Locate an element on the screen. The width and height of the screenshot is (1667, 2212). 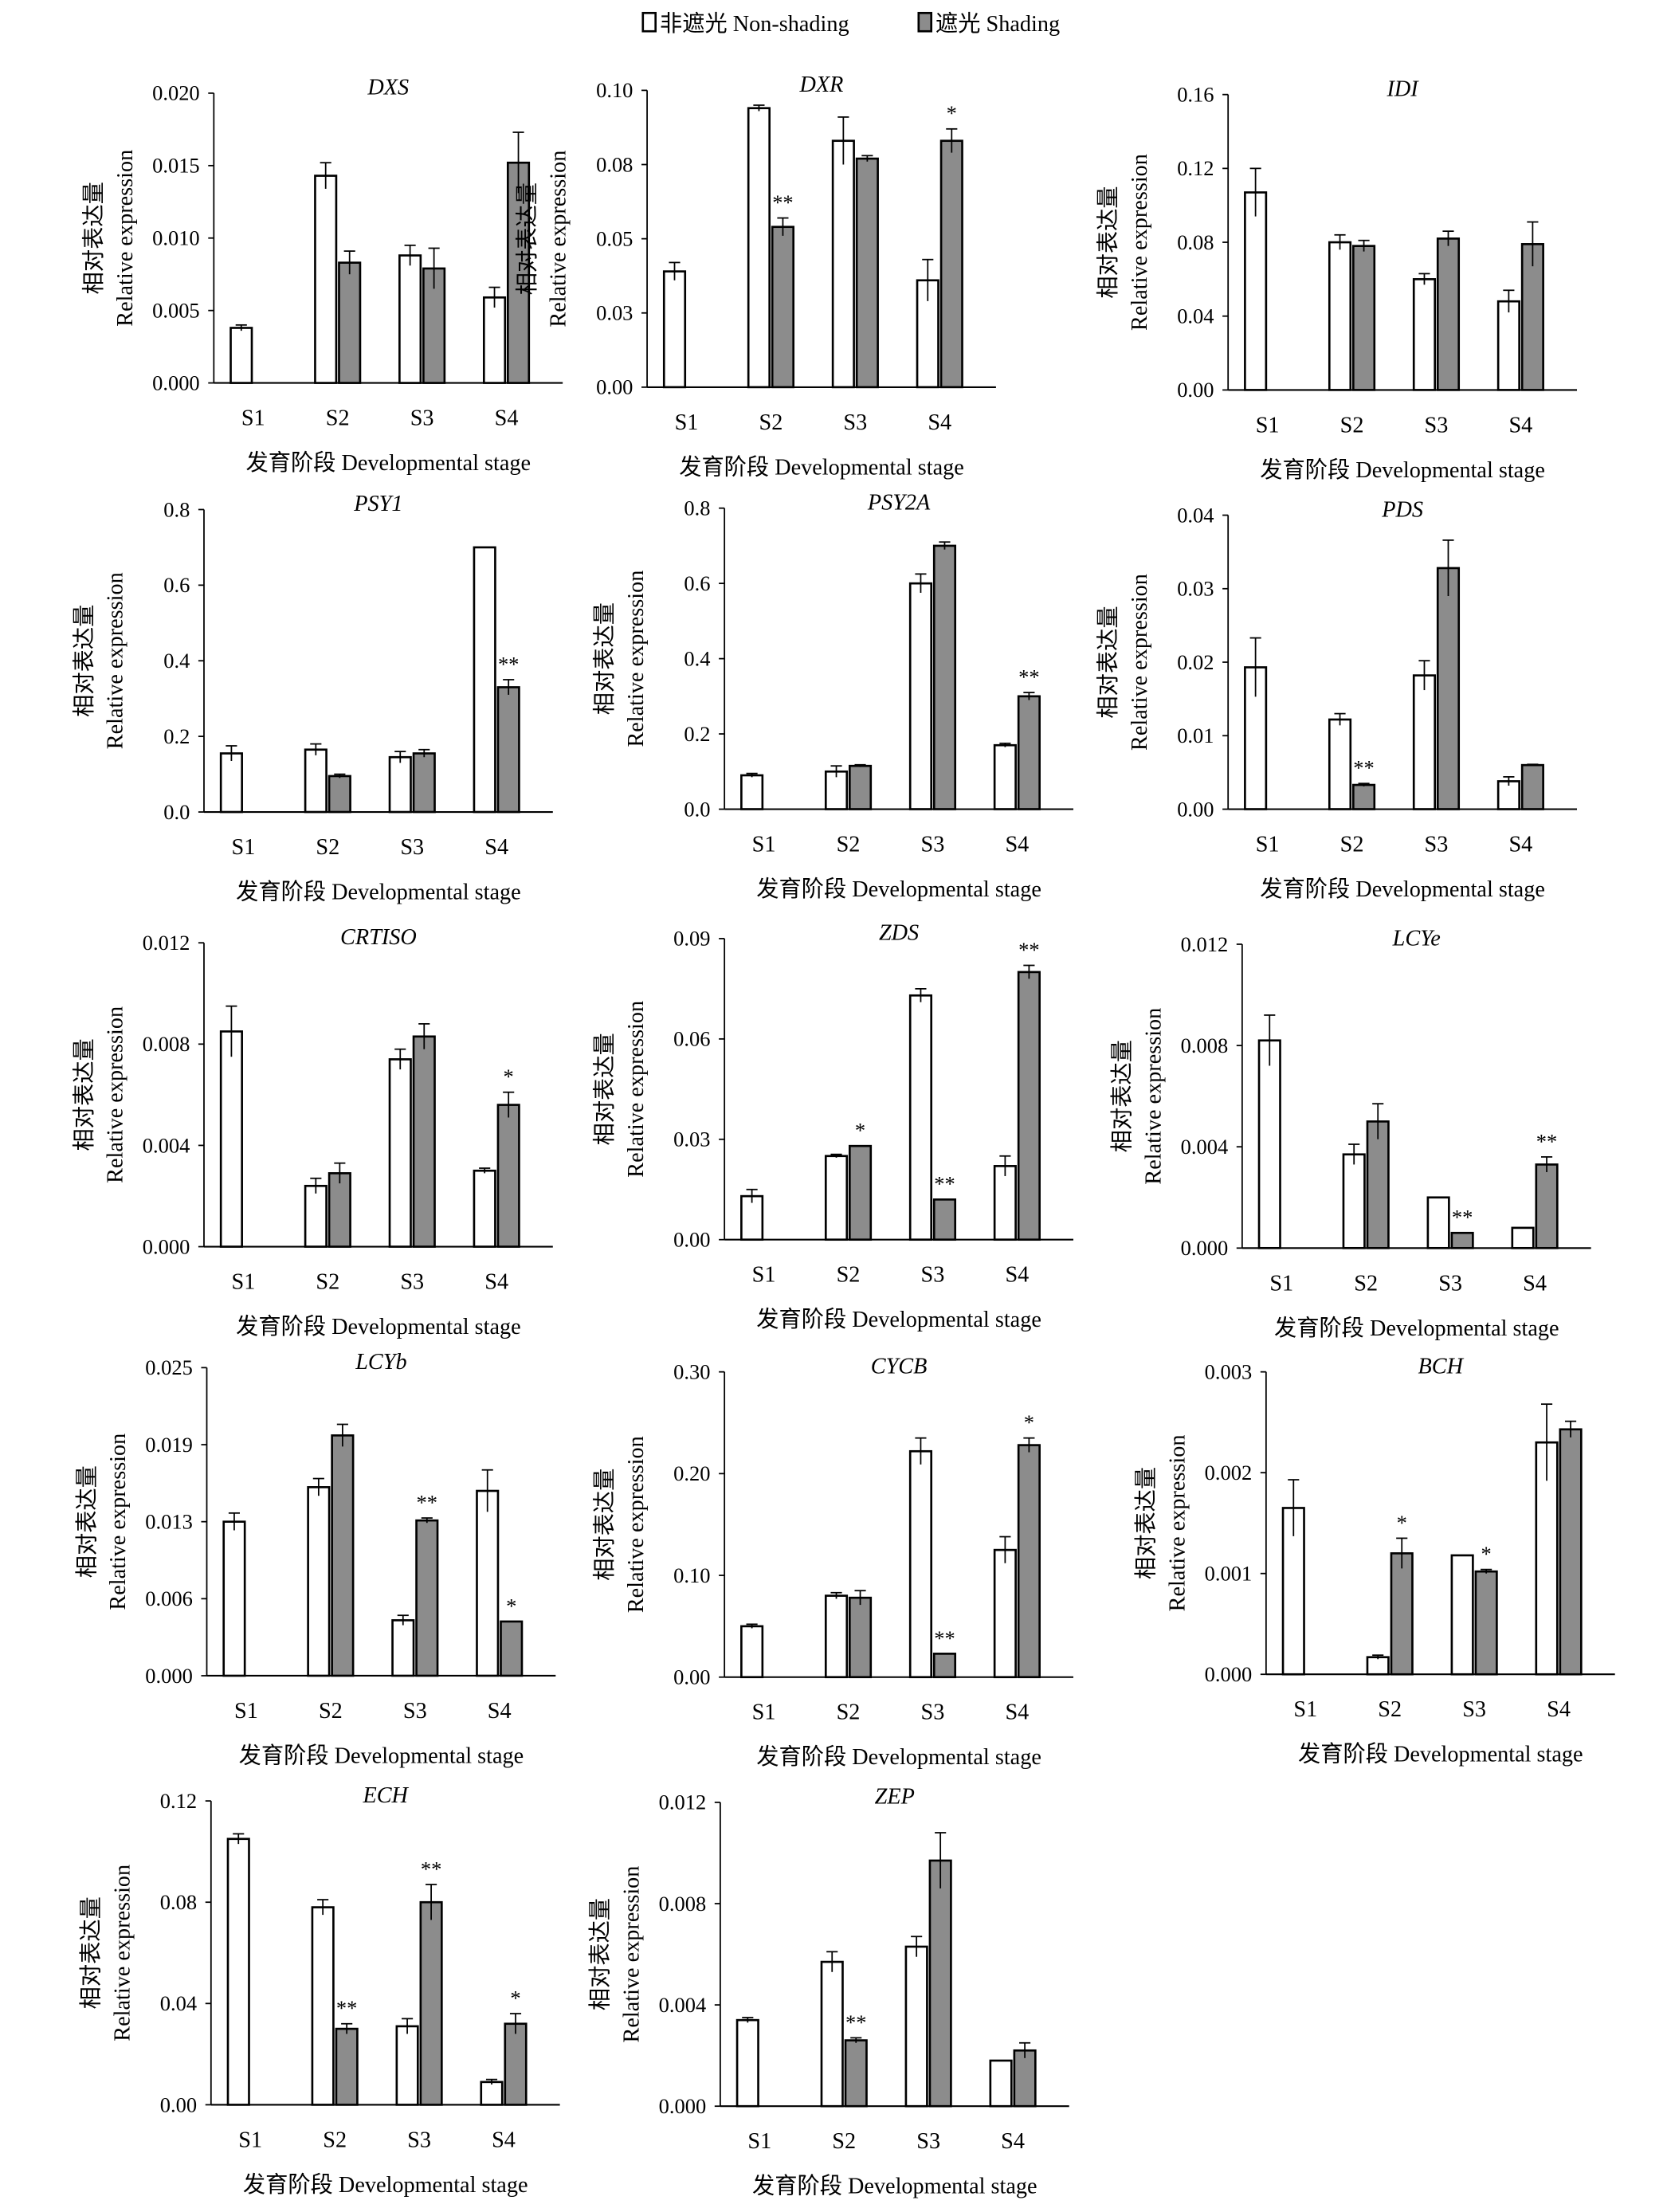
chart-title: DXS is located at coordinates (388, 88).